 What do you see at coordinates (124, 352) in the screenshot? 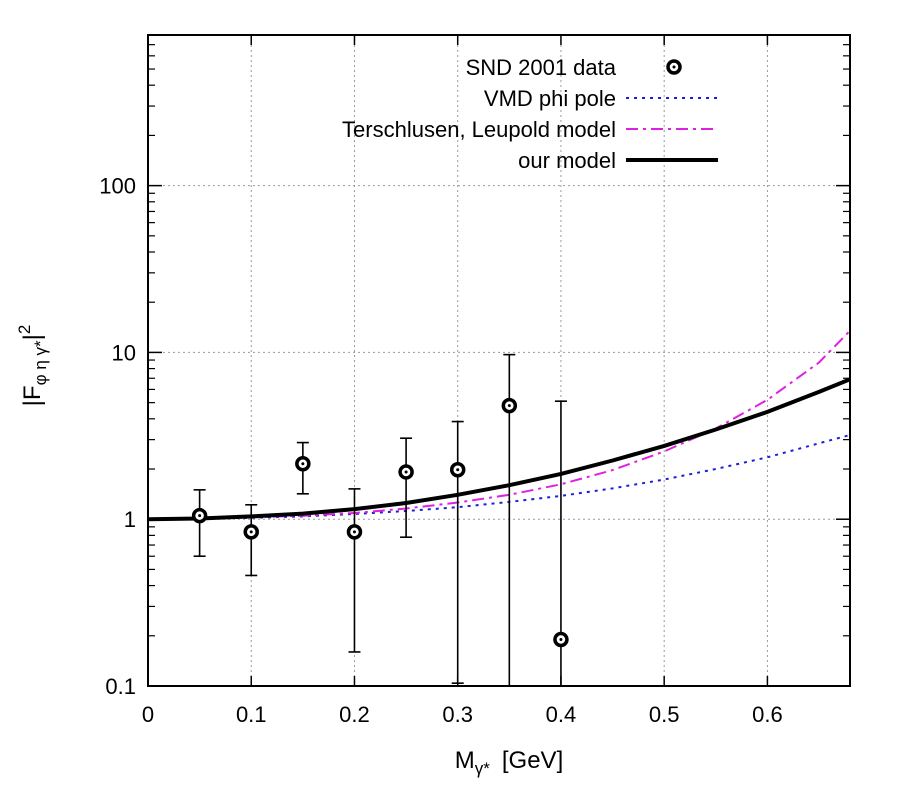
I see `y-tick-label: 10` at bounding box center [124, 352].